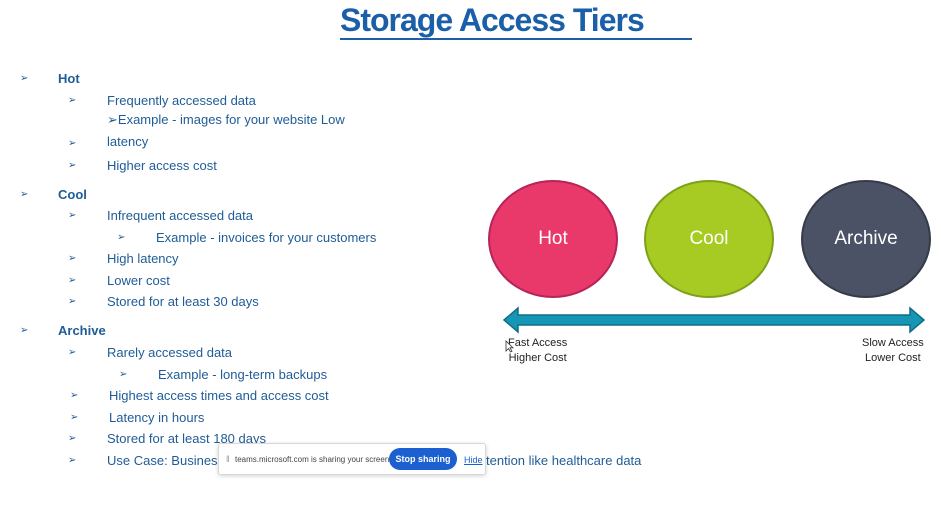  What do you see at coordinates (180, 215) in the screenshot?
I see `cool-item: Infrequent accessed data` at bounding box center [180, 215].